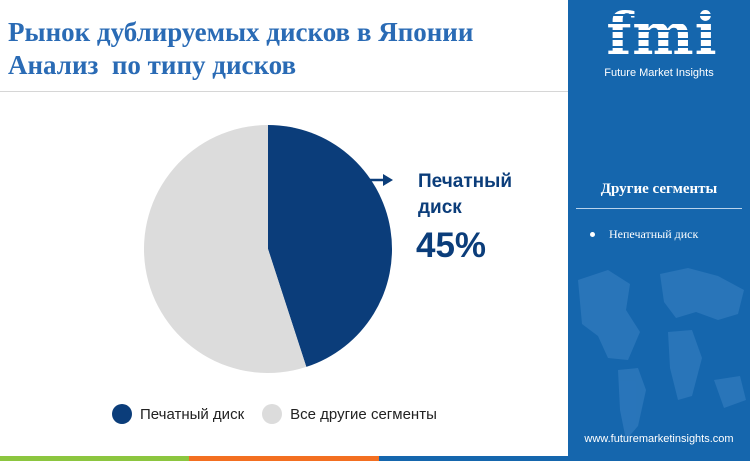  Describe the element at coordinates (241, 32) in the screenshot. I see `title-line-1: Рынок дублируемых дисков в Японии` at that location.